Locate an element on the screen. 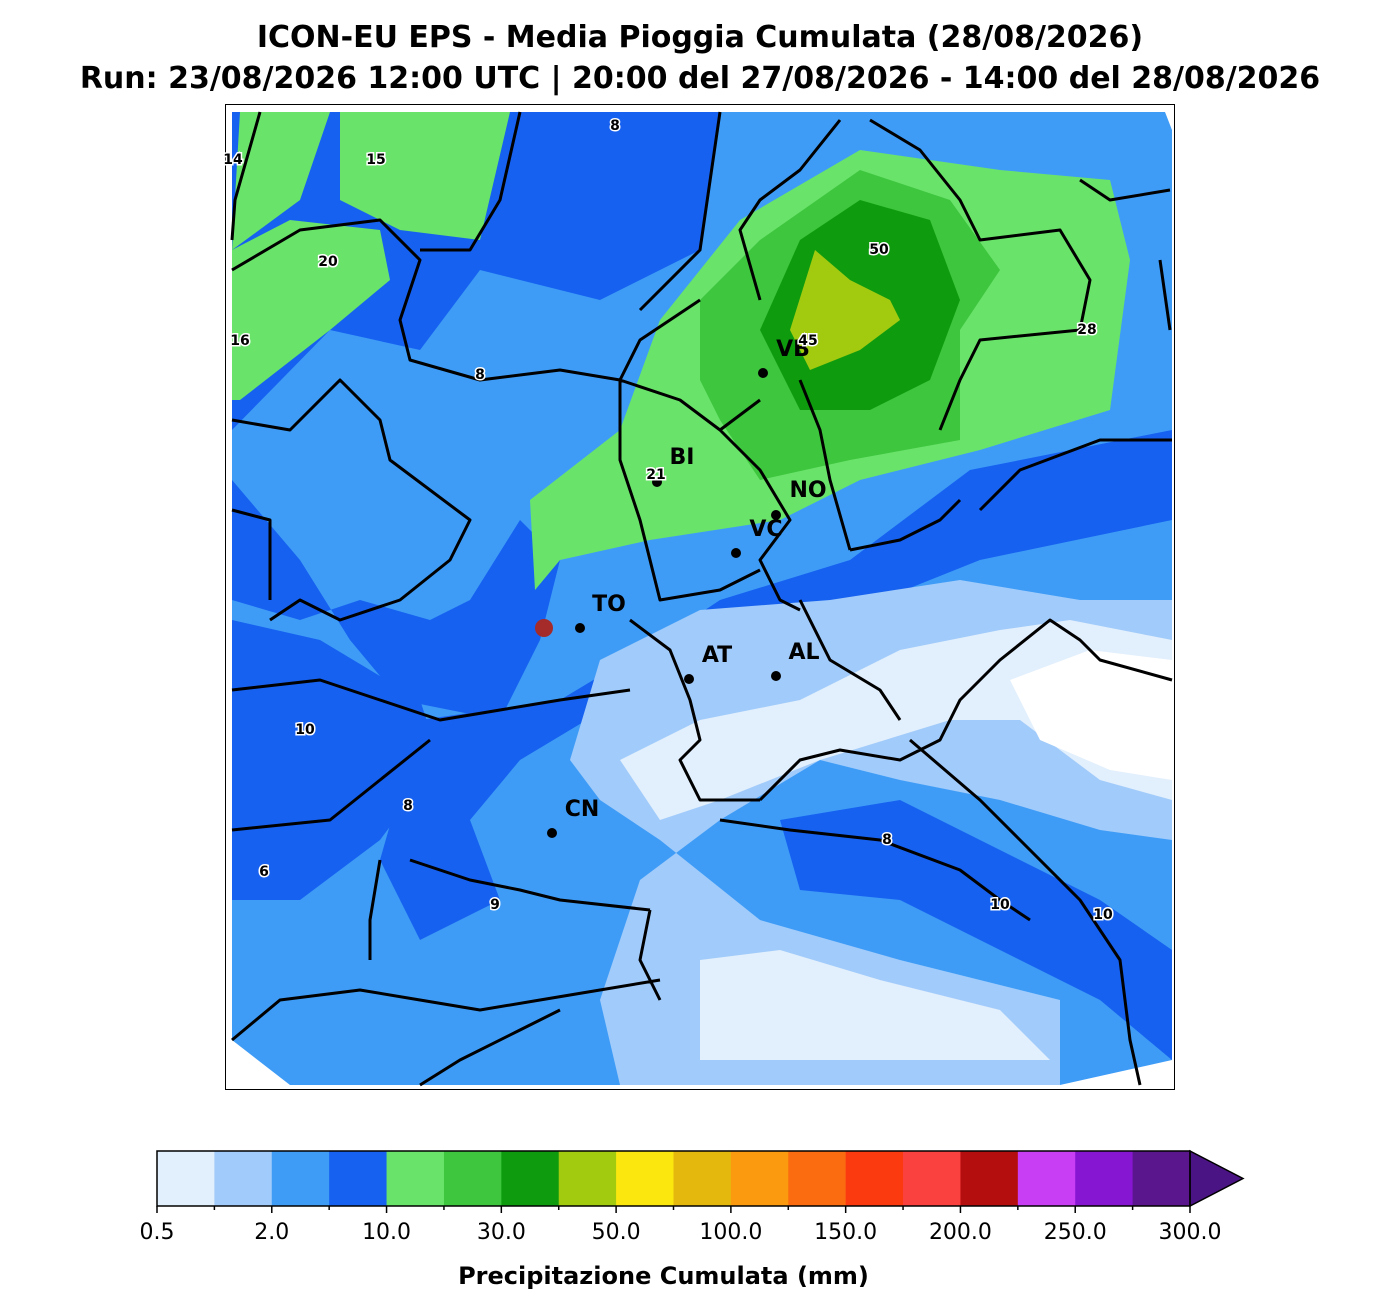  colorbar-tick-label: 250.0 is located at coordinates (1075, 1232).